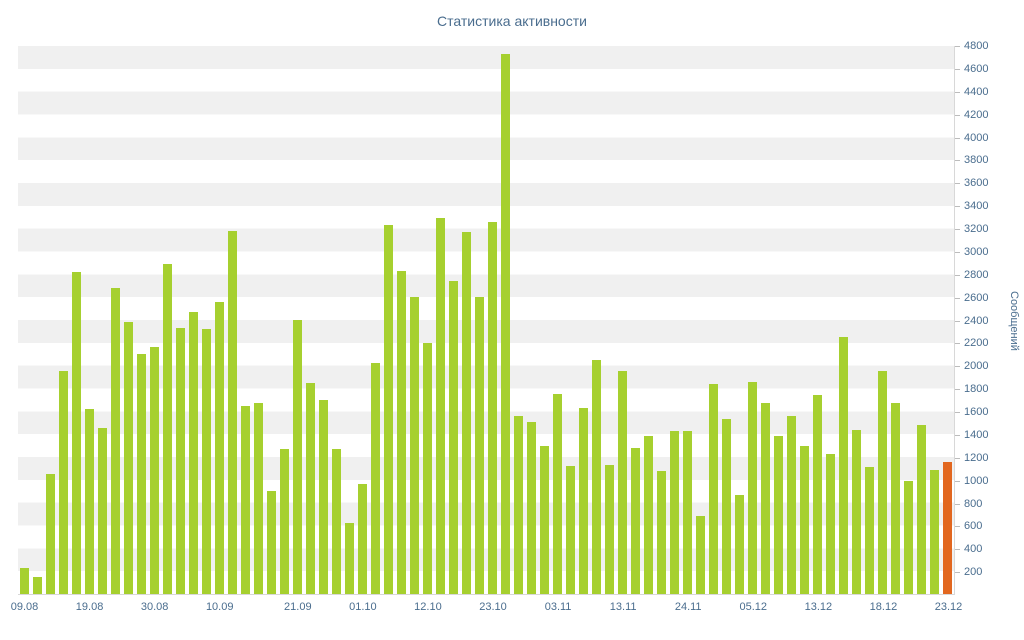 The height and width of the screenshot is (640, 1024). Describe the element at coordinates (219, 607) in the screenshot. I see `x-axis-tick-label: 10.09` at that location.